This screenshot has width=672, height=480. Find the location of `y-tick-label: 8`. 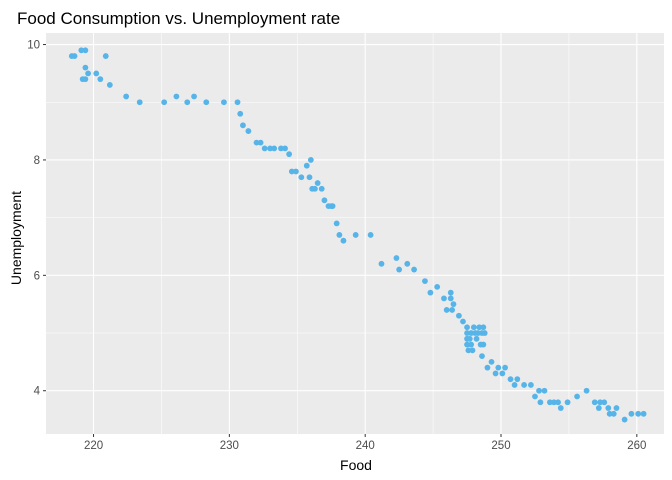

y-tick-label: 8 is located at coordinates (37, 161).